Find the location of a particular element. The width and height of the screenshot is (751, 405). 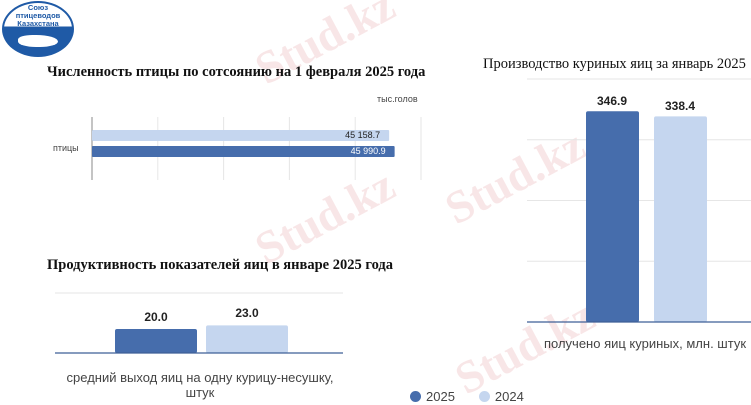

chart3-bar-2025 is located at coordinates (612, 217).